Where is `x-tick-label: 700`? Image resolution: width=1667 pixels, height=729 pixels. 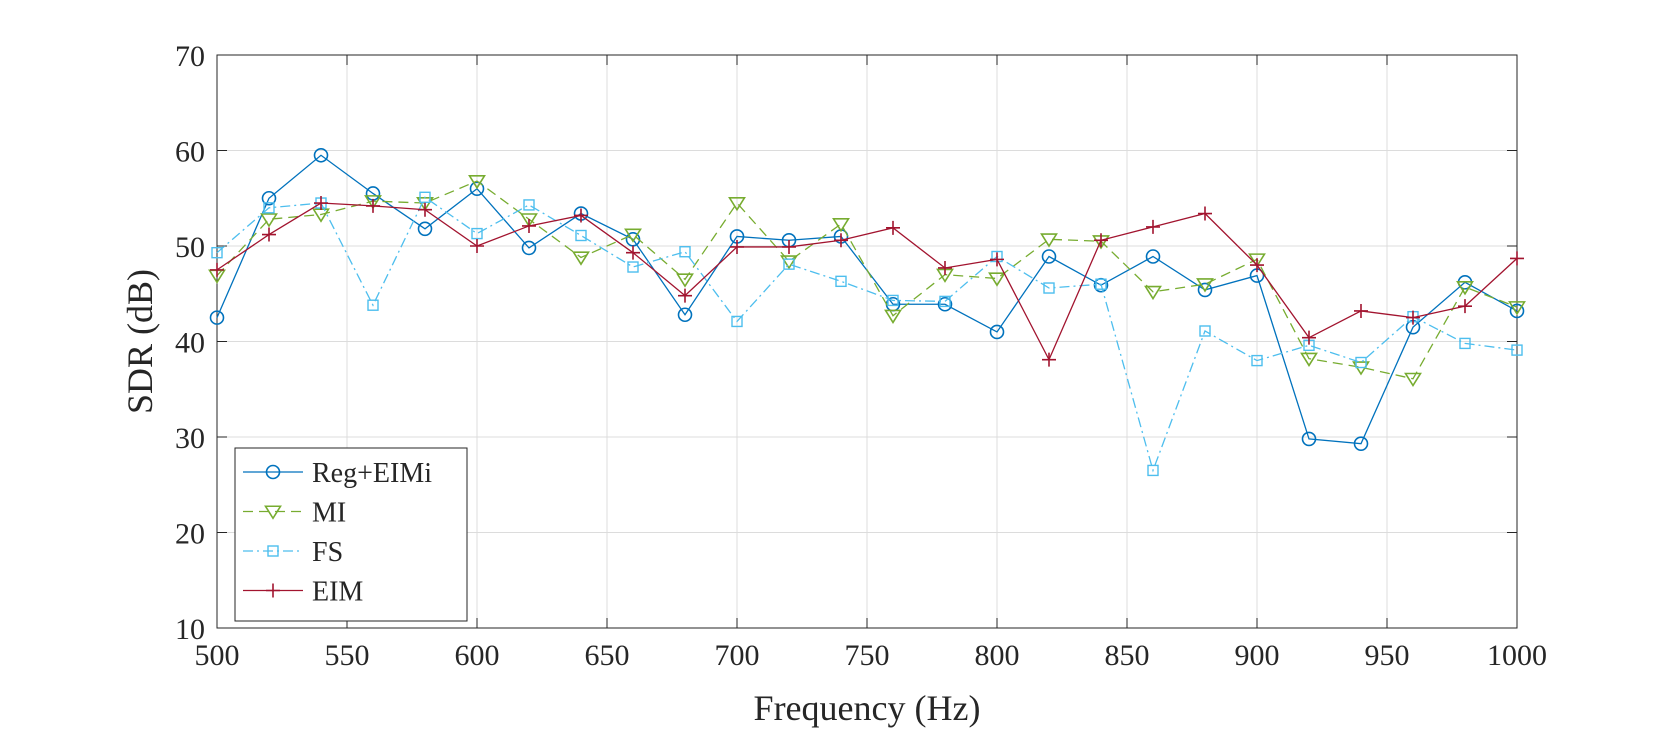 x-tick-label: 700 is located at coordinates (737, 655).